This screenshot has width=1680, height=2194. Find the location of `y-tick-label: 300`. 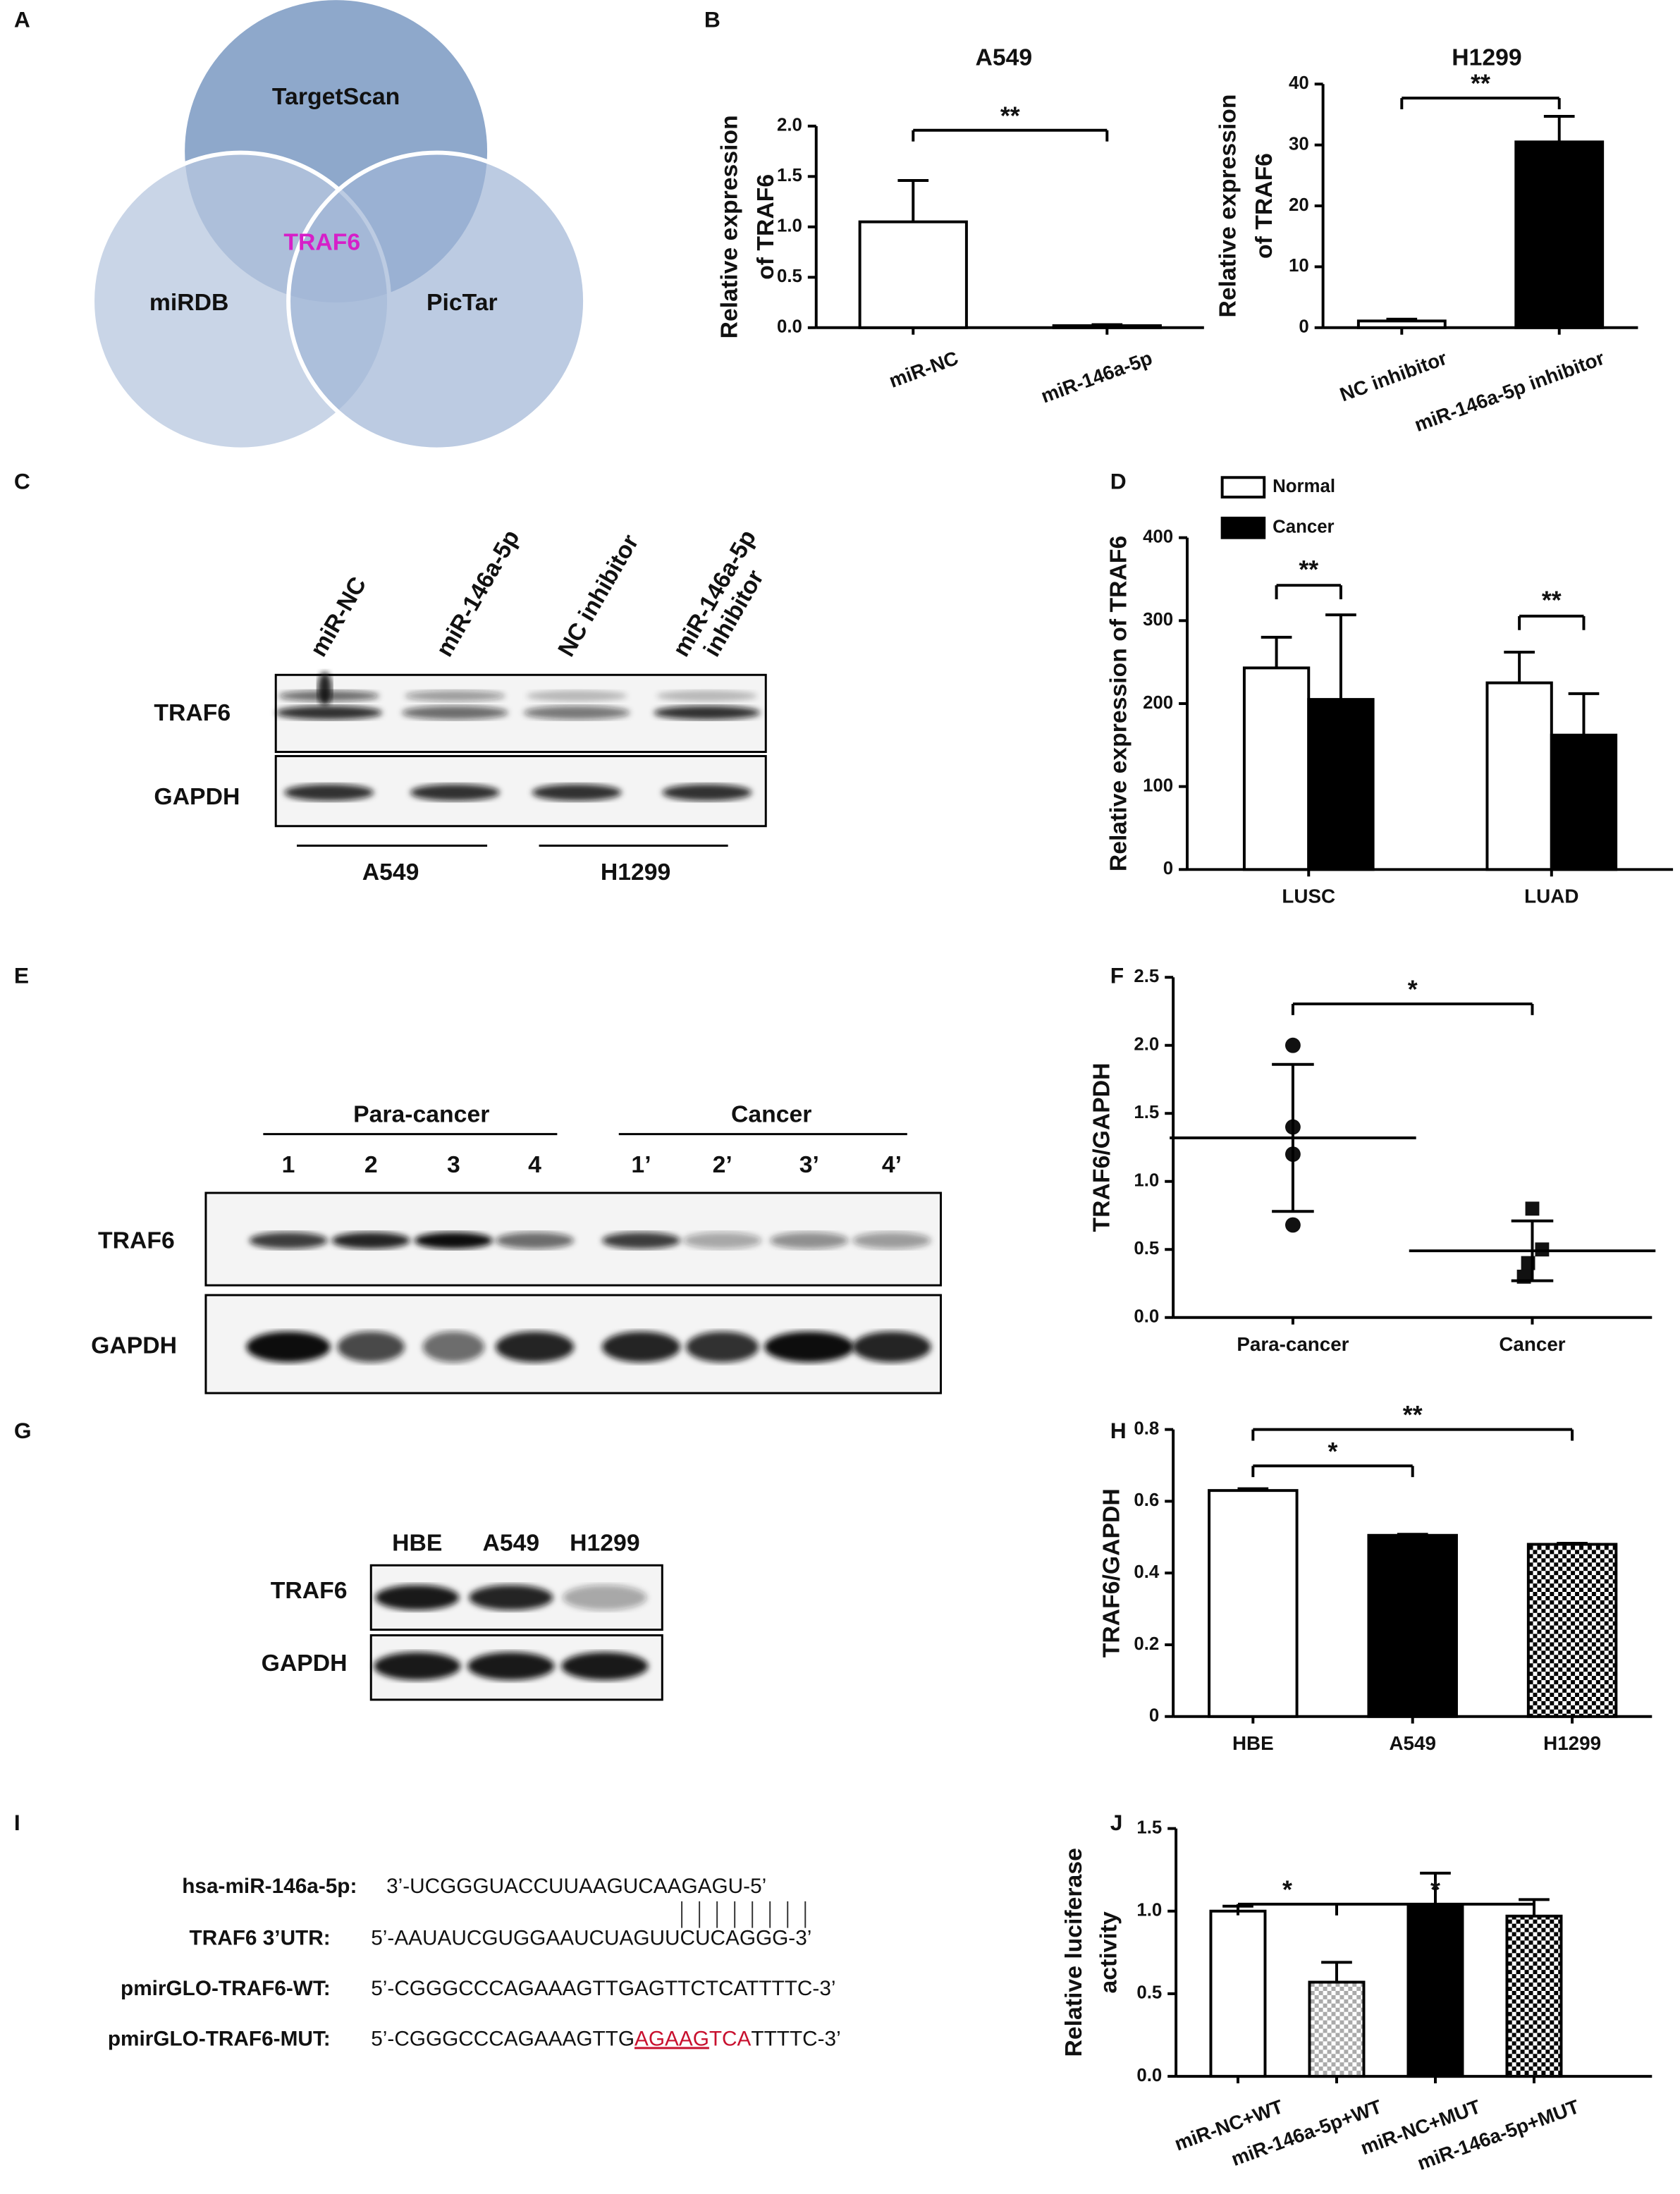

y-tick-label: 300 is located at coordinates (1158, 620).